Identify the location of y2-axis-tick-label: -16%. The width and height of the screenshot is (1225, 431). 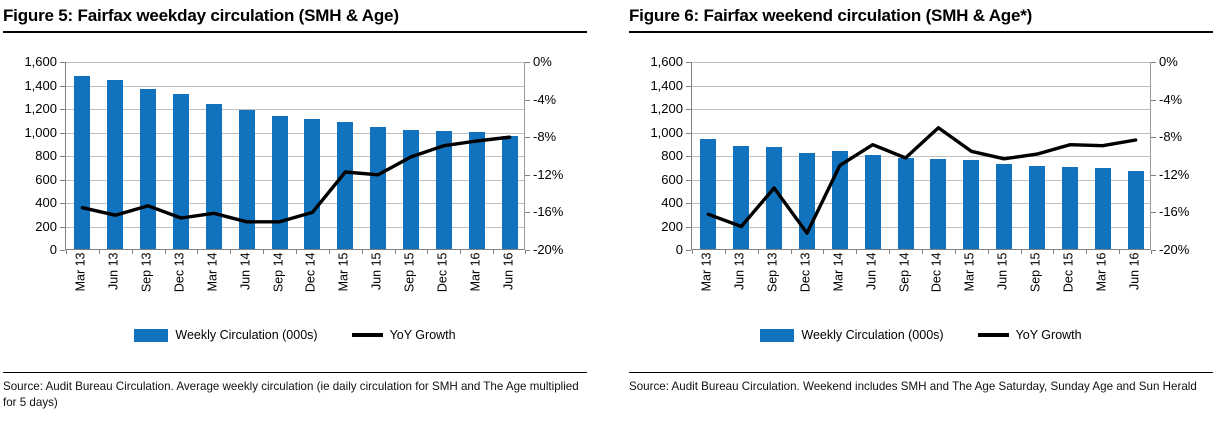
(1174, 211).